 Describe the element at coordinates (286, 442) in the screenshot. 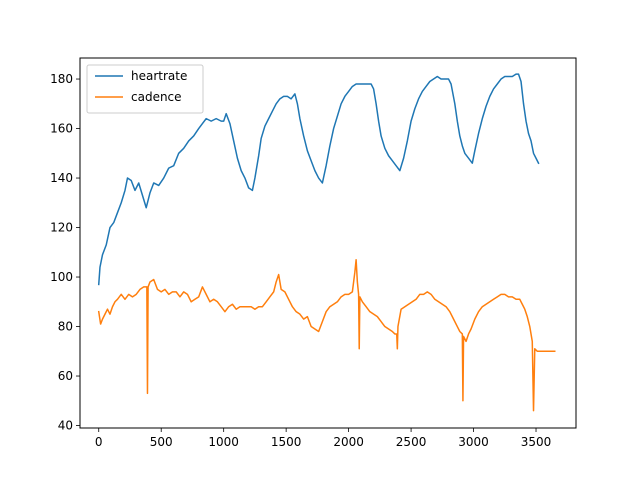

I see `x-tick-label: 1500` at that location.